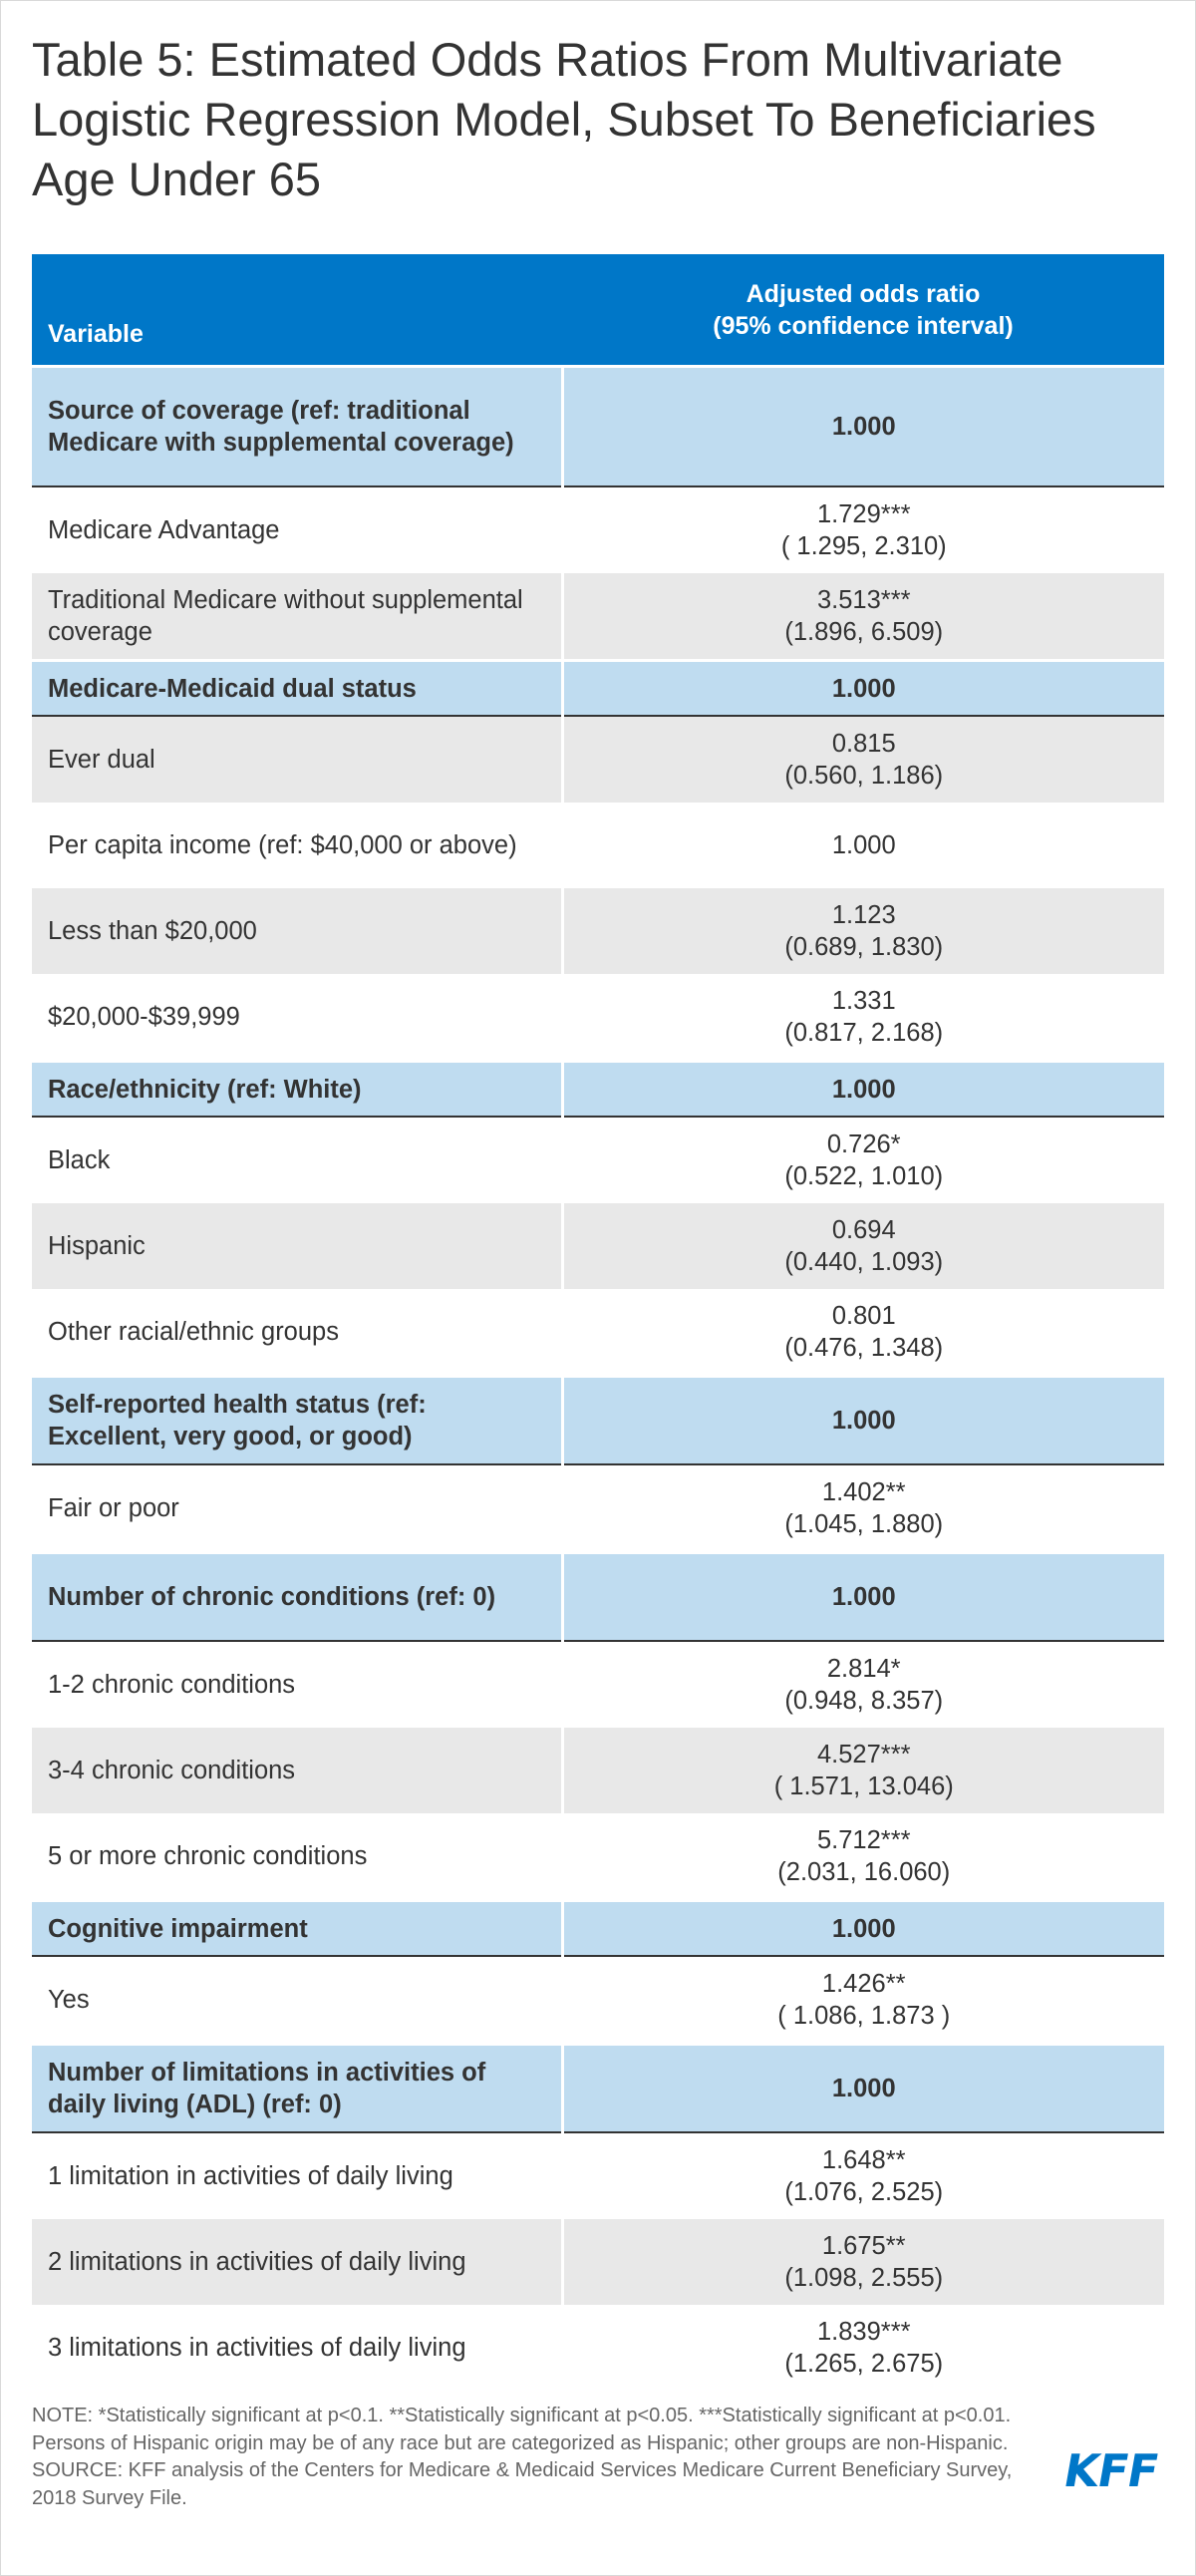  I want to click on section-header-row: Race/ethnicity (ref: White) 1.000, so click(598, 1089).